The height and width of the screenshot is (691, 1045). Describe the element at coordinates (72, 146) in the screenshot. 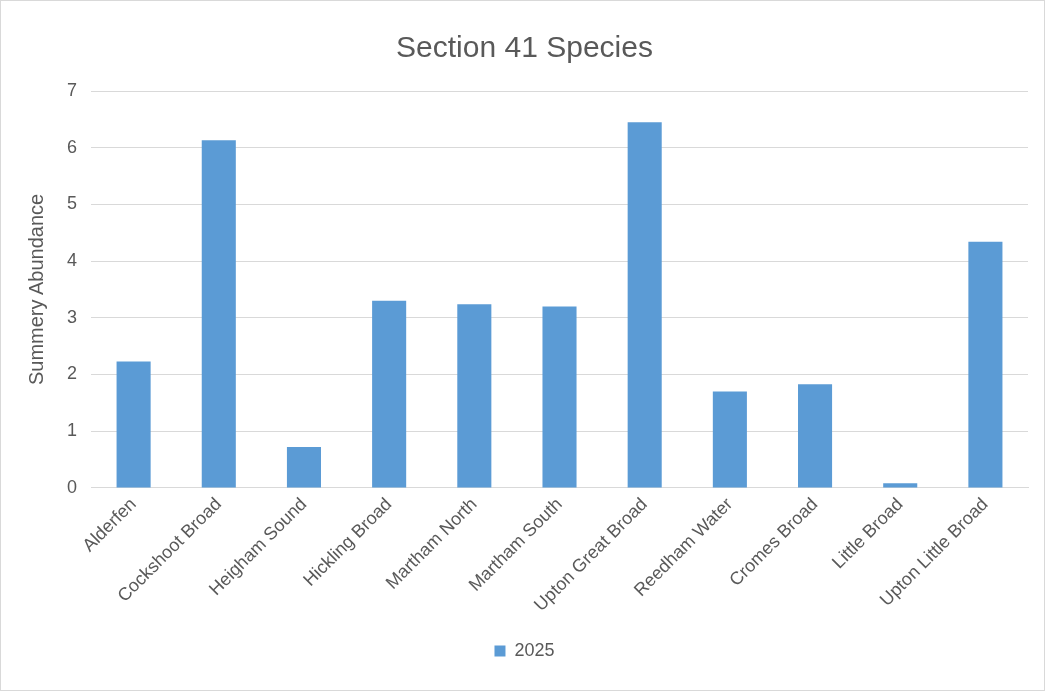

I see `y-tick-label: 6` at that location.